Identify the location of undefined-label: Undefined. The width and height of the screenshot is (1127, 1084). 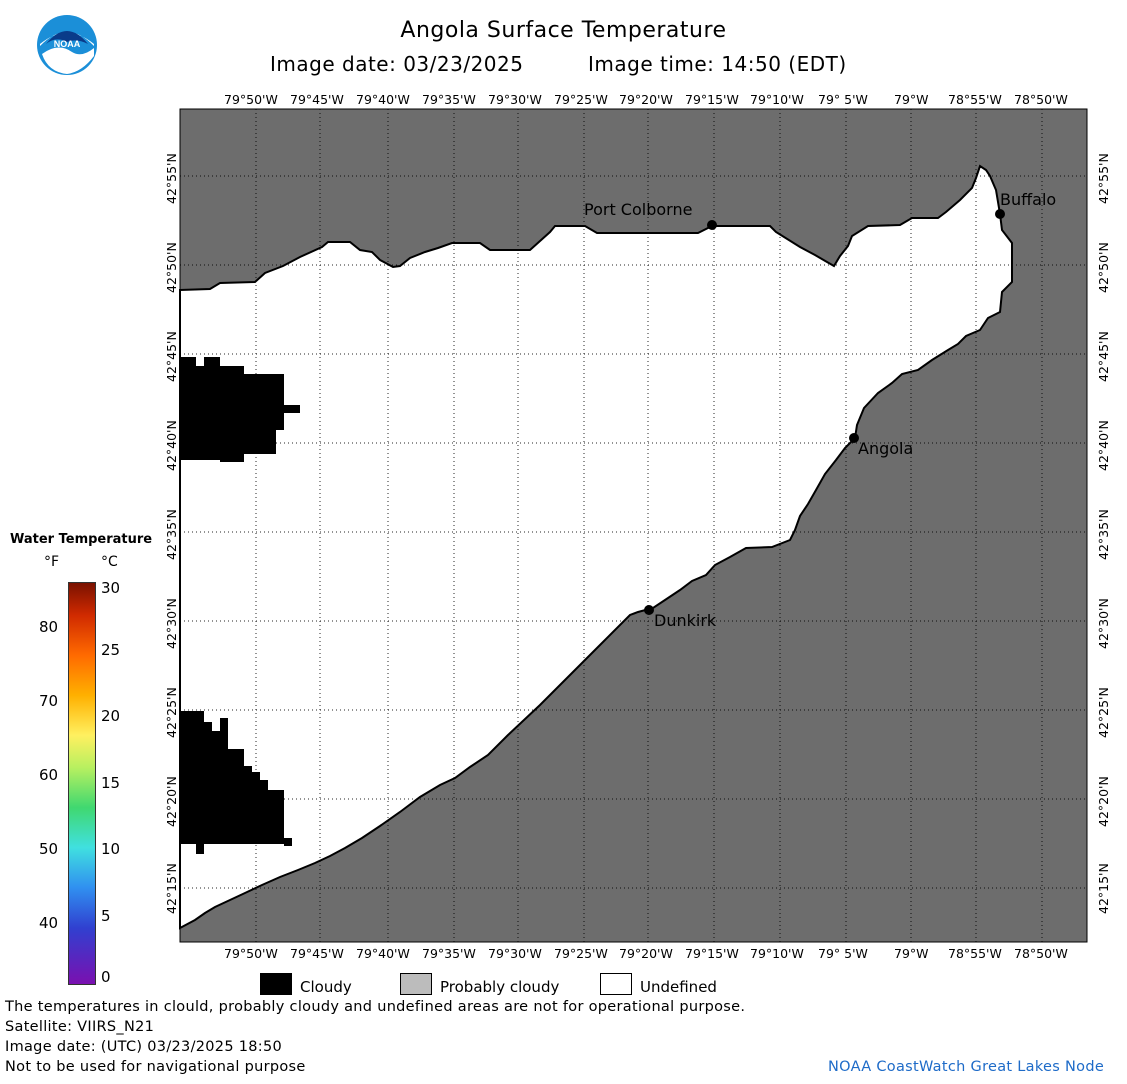
(678, 987).